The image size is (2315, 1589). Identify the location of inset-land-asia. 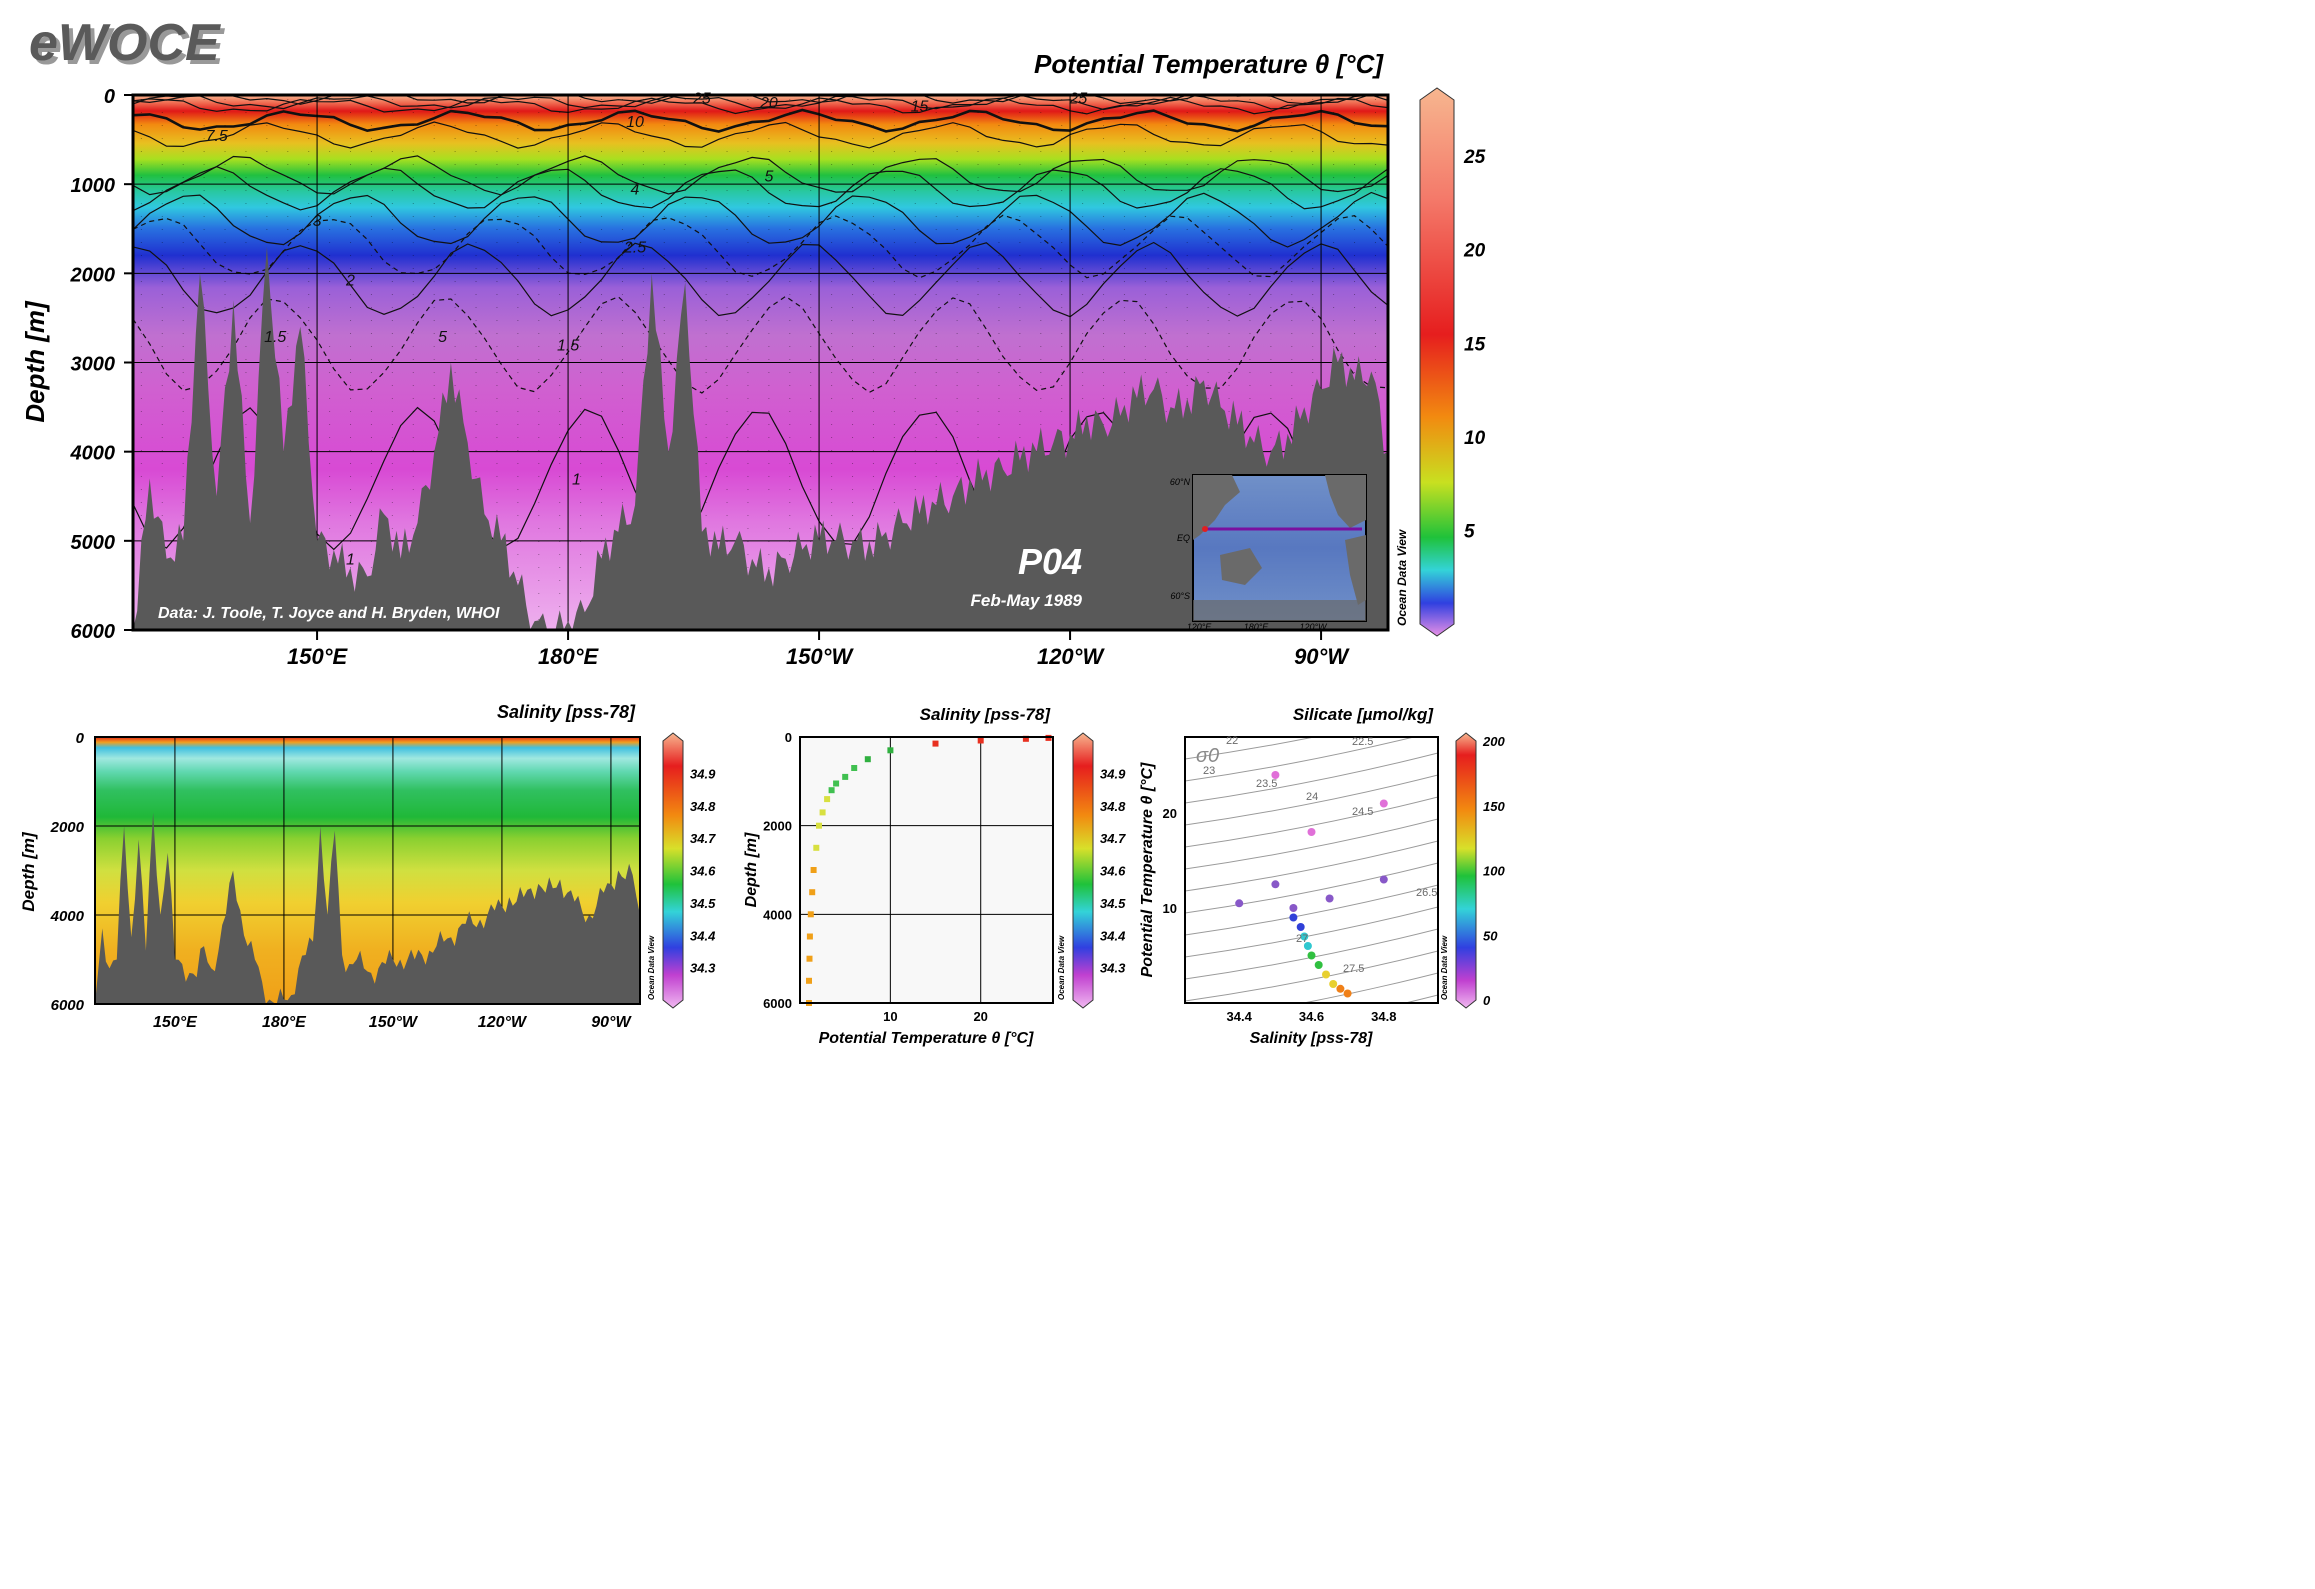
(1216, 507).